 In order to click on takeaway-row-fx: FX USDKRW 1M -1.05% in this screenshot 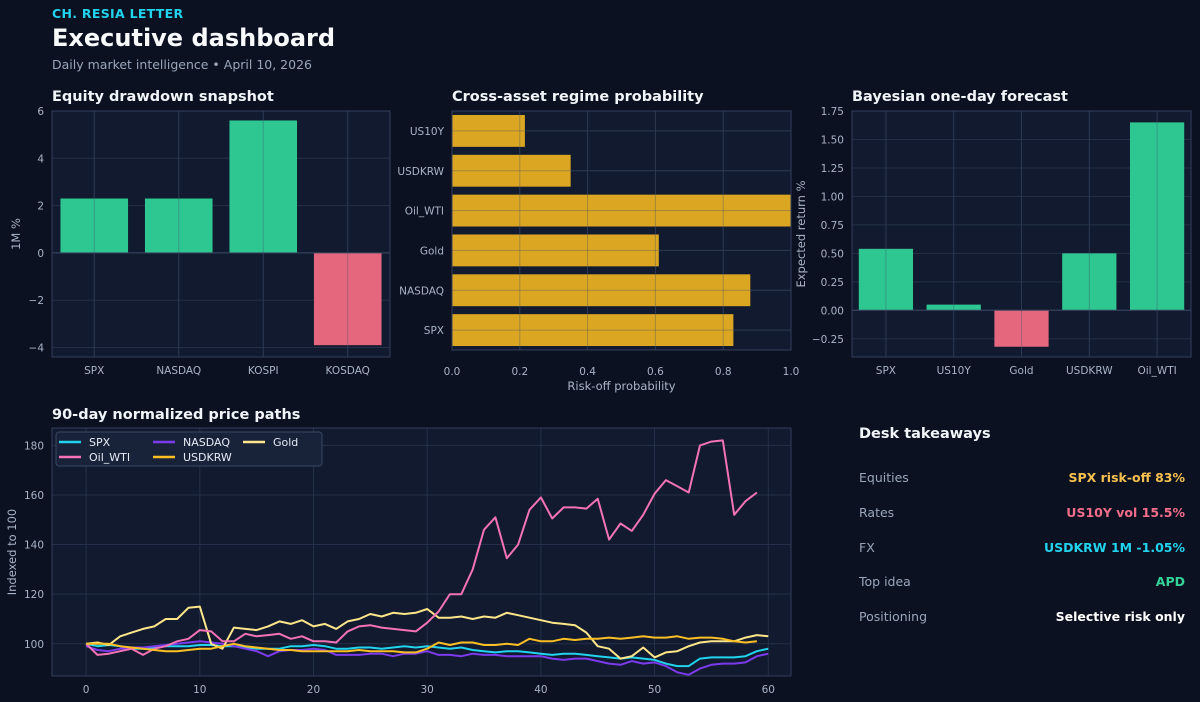, I will do `click(1022, 549)`.